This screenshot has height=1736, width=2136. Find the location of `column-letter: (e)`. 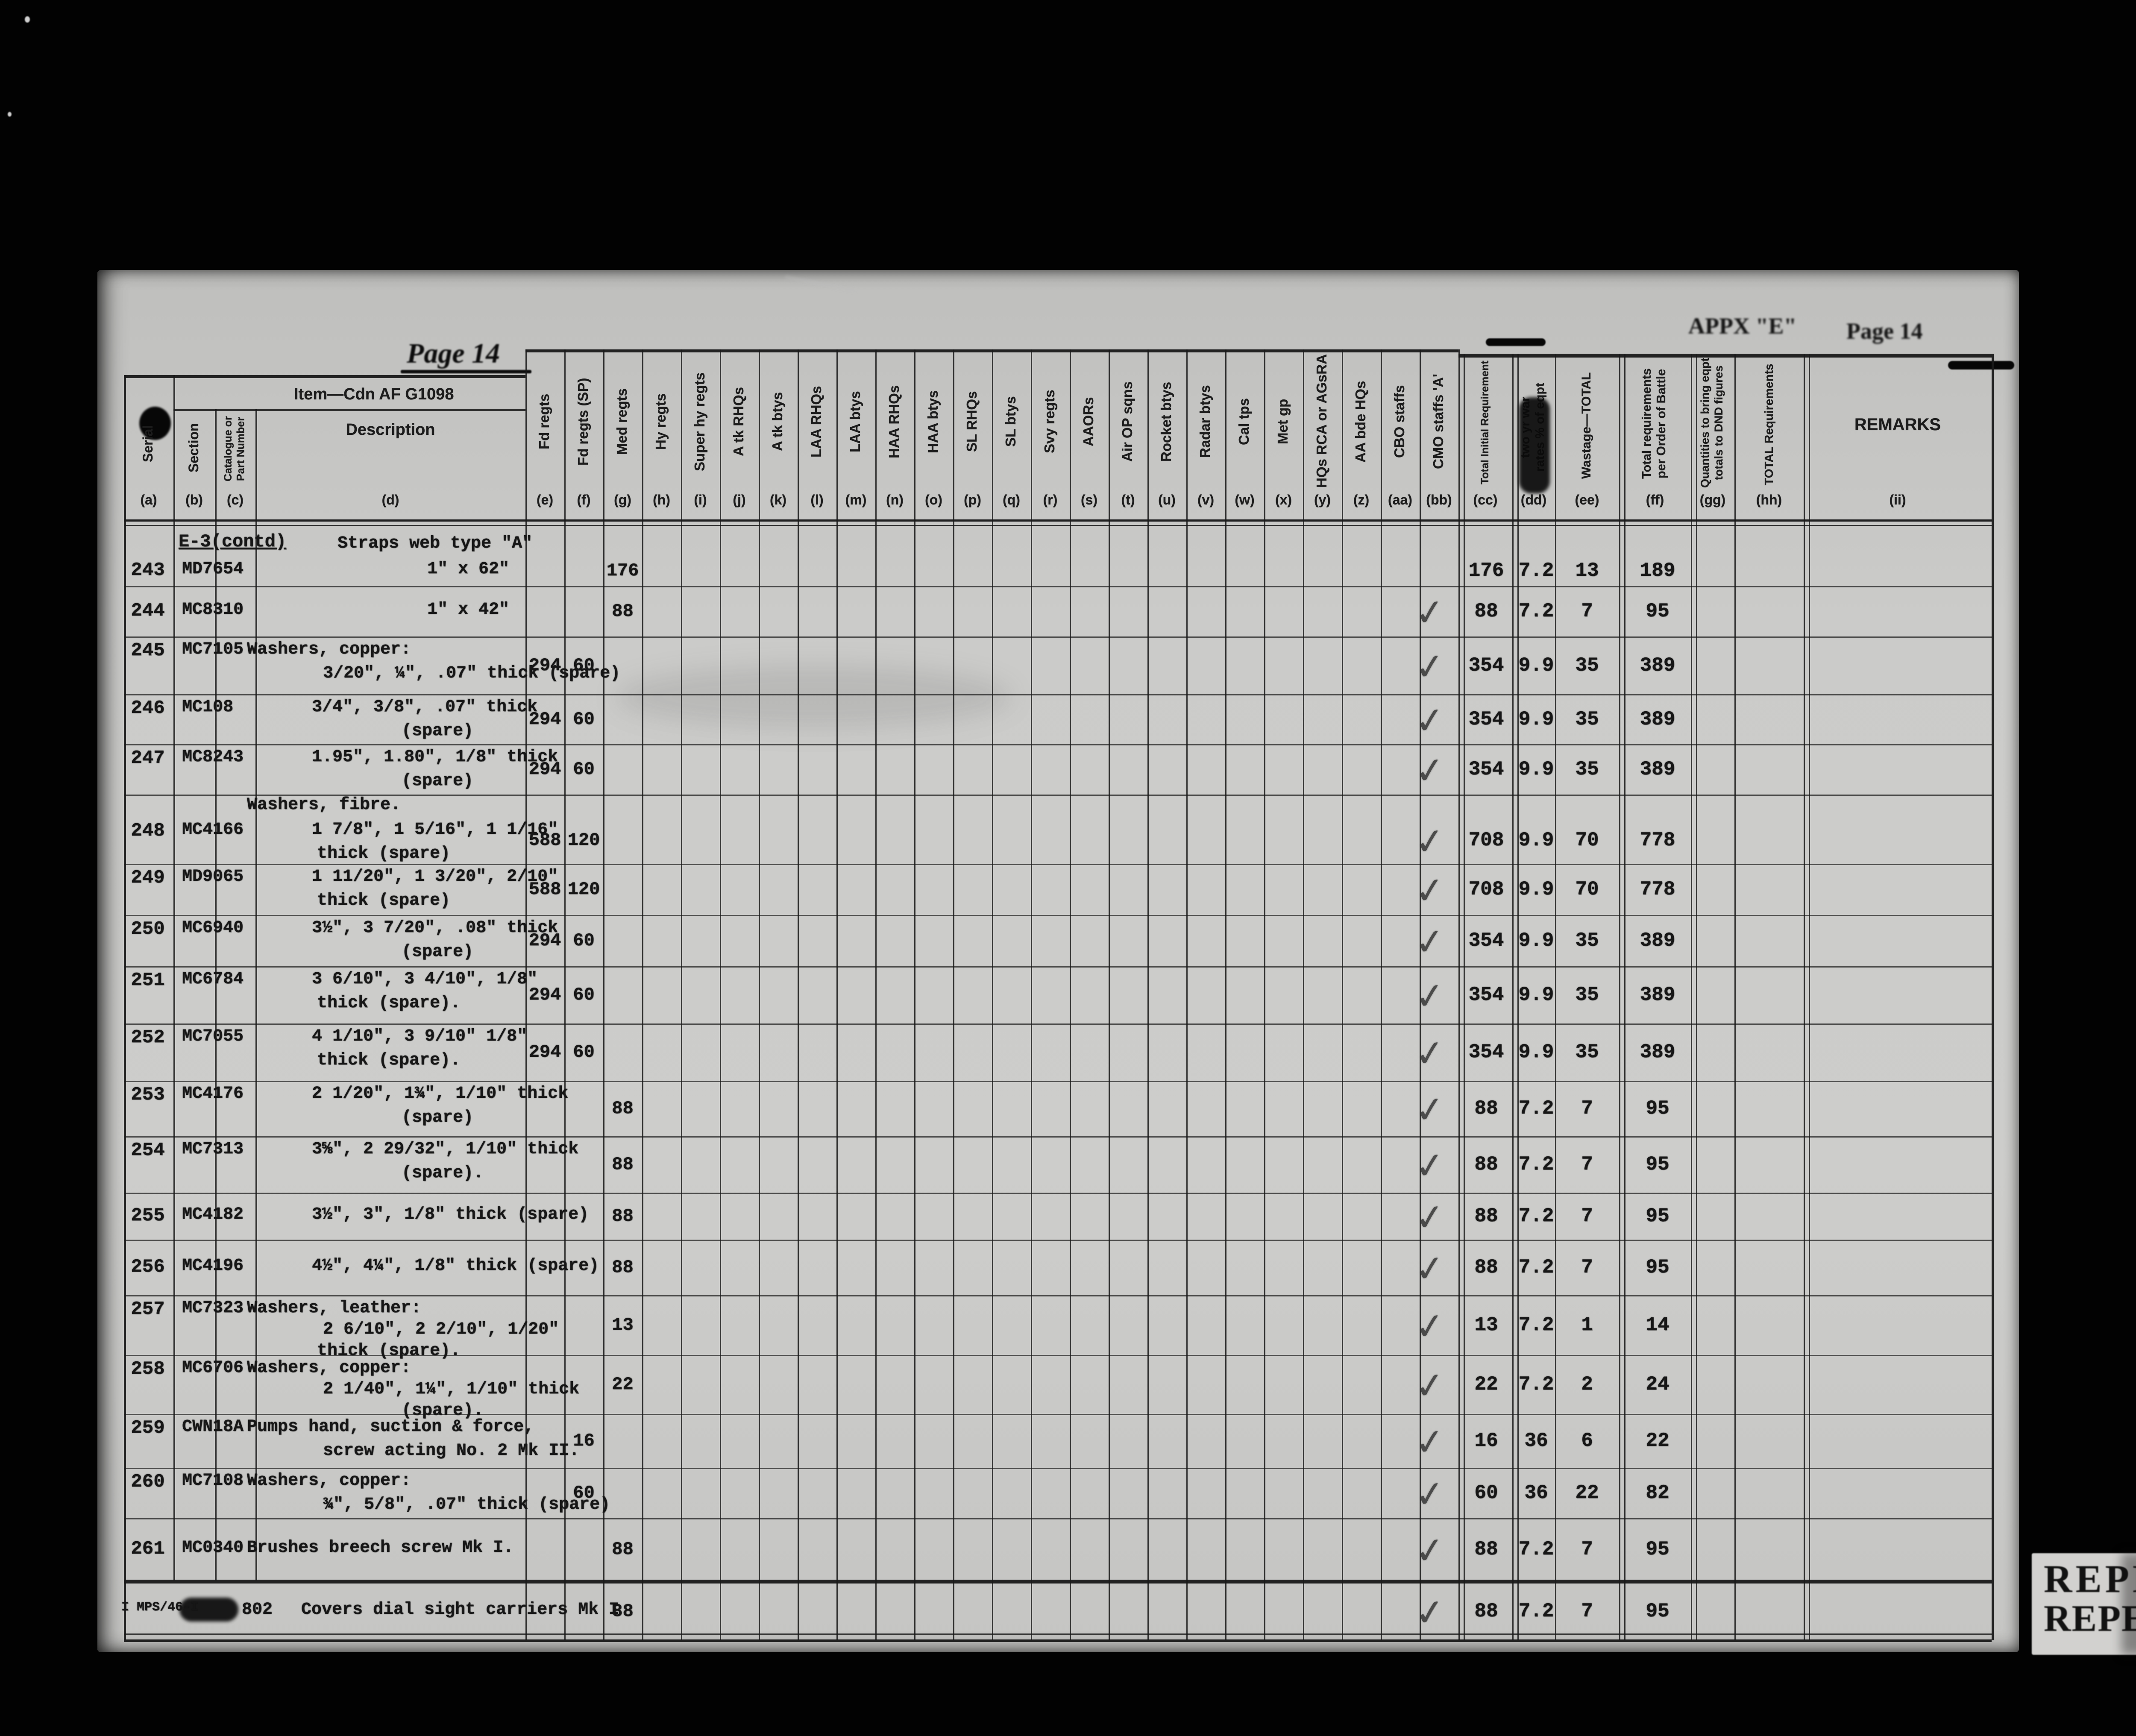

column-letter: (e) is located at coordinates (545, 500).